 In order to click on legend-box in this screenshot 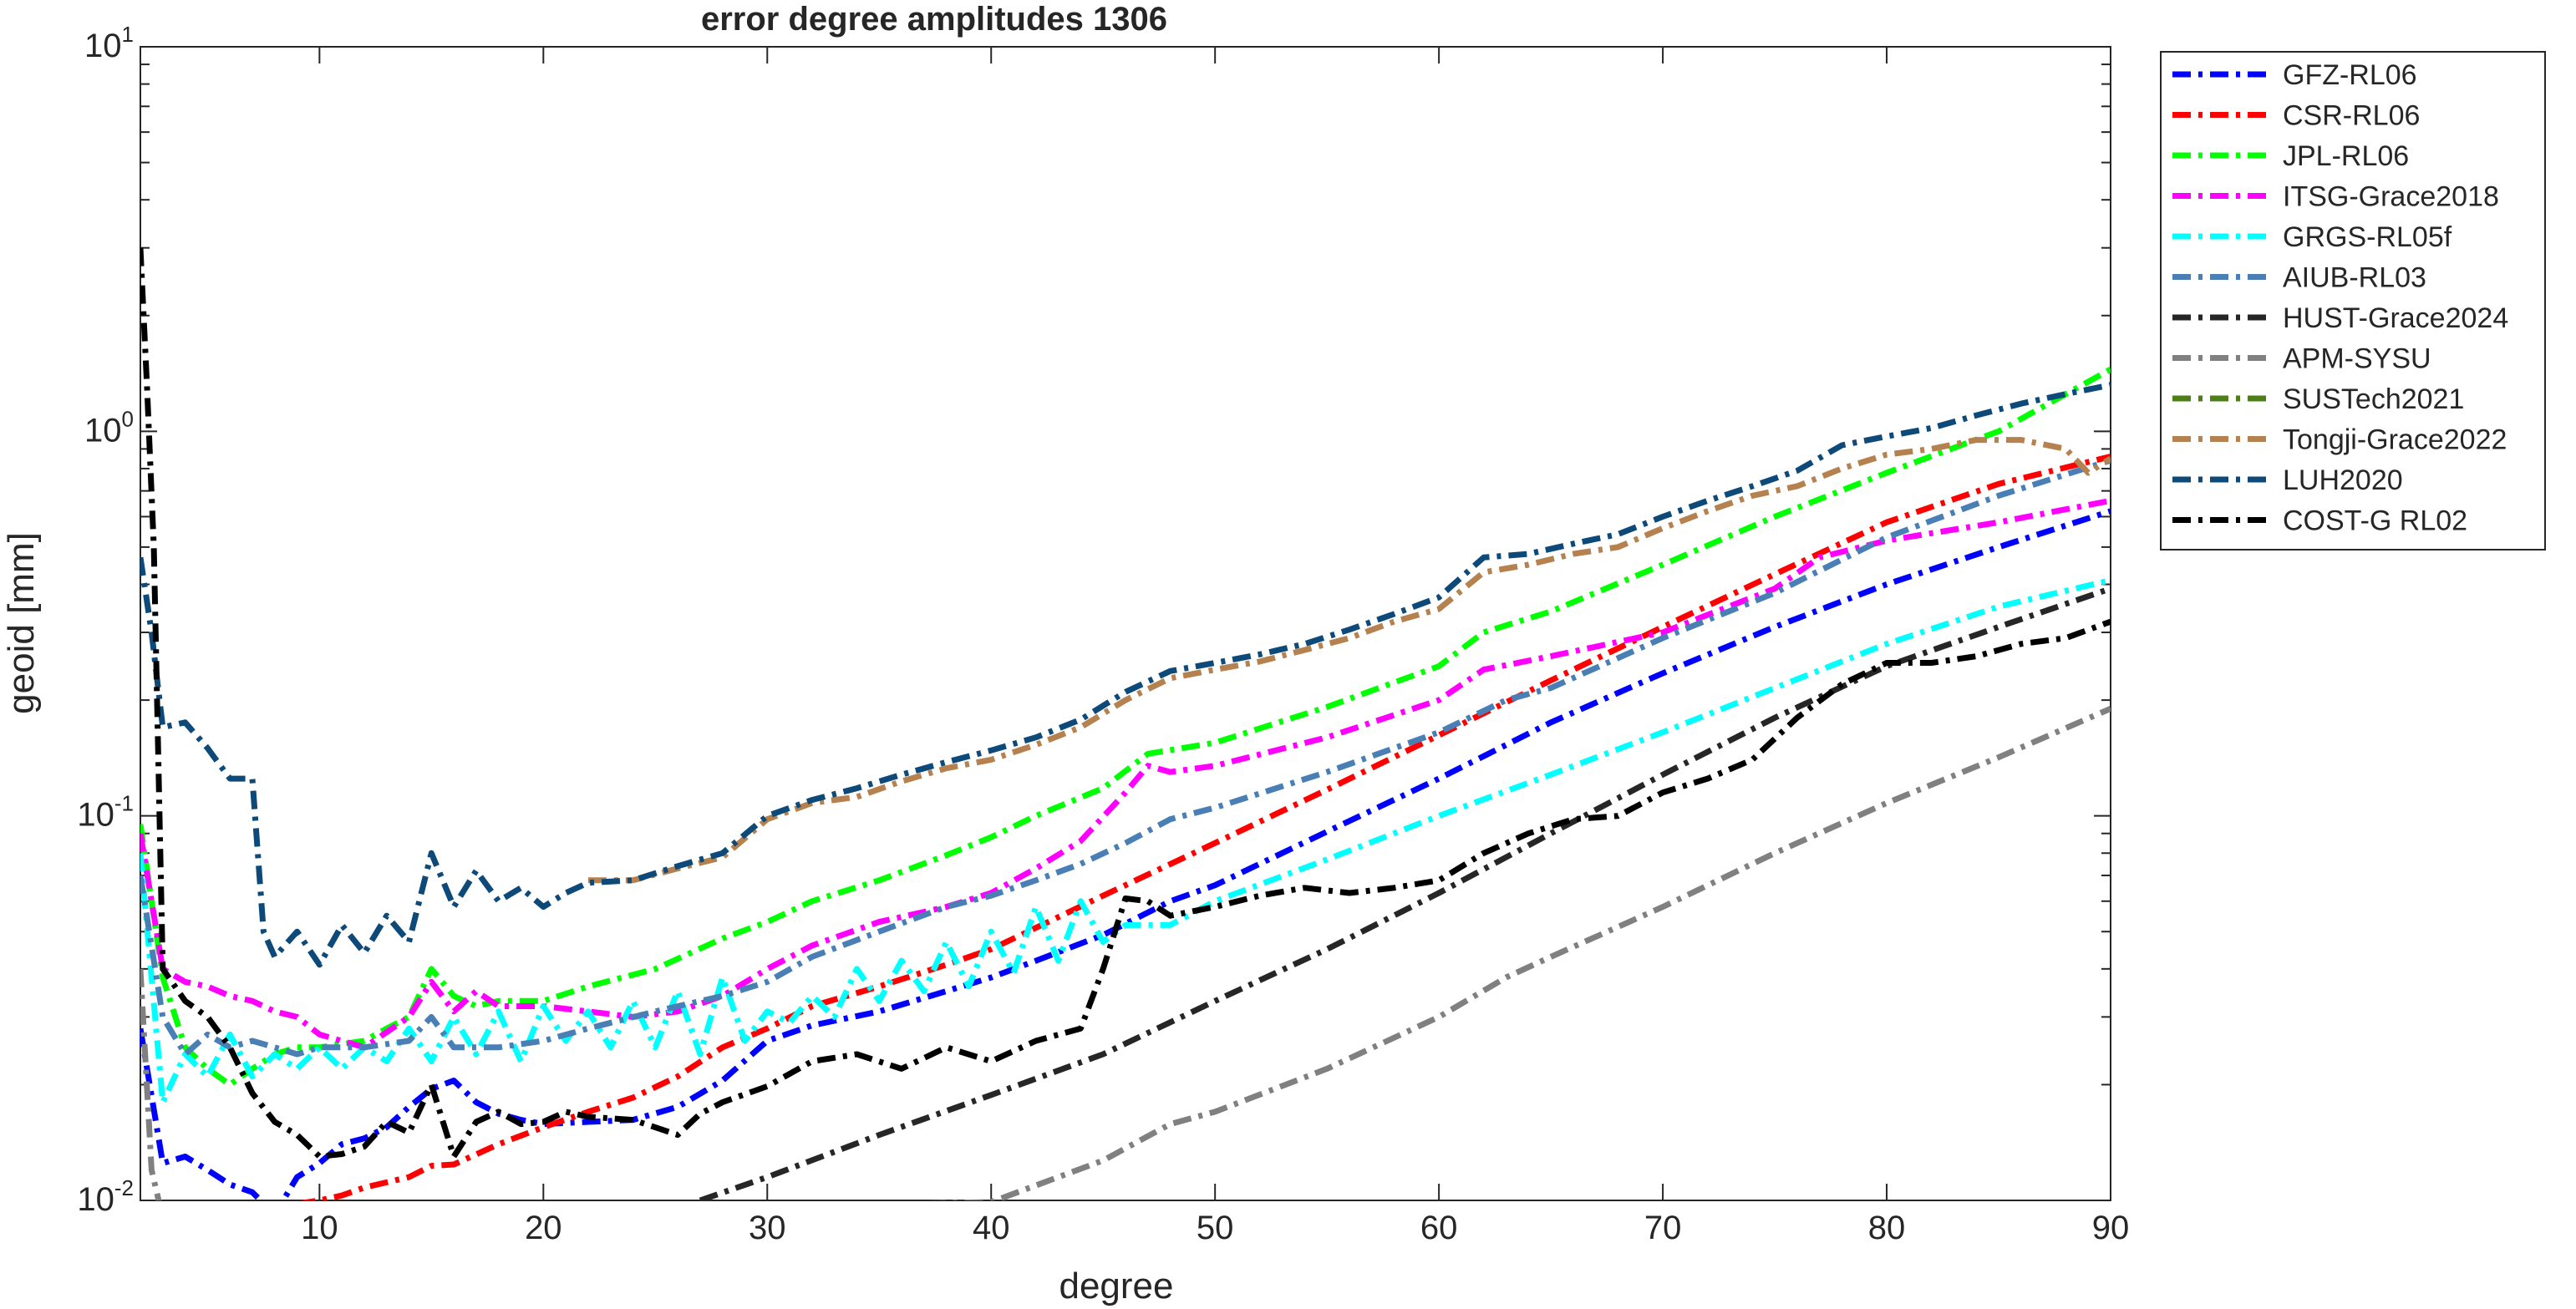, I will do `click(2353, 300)`.